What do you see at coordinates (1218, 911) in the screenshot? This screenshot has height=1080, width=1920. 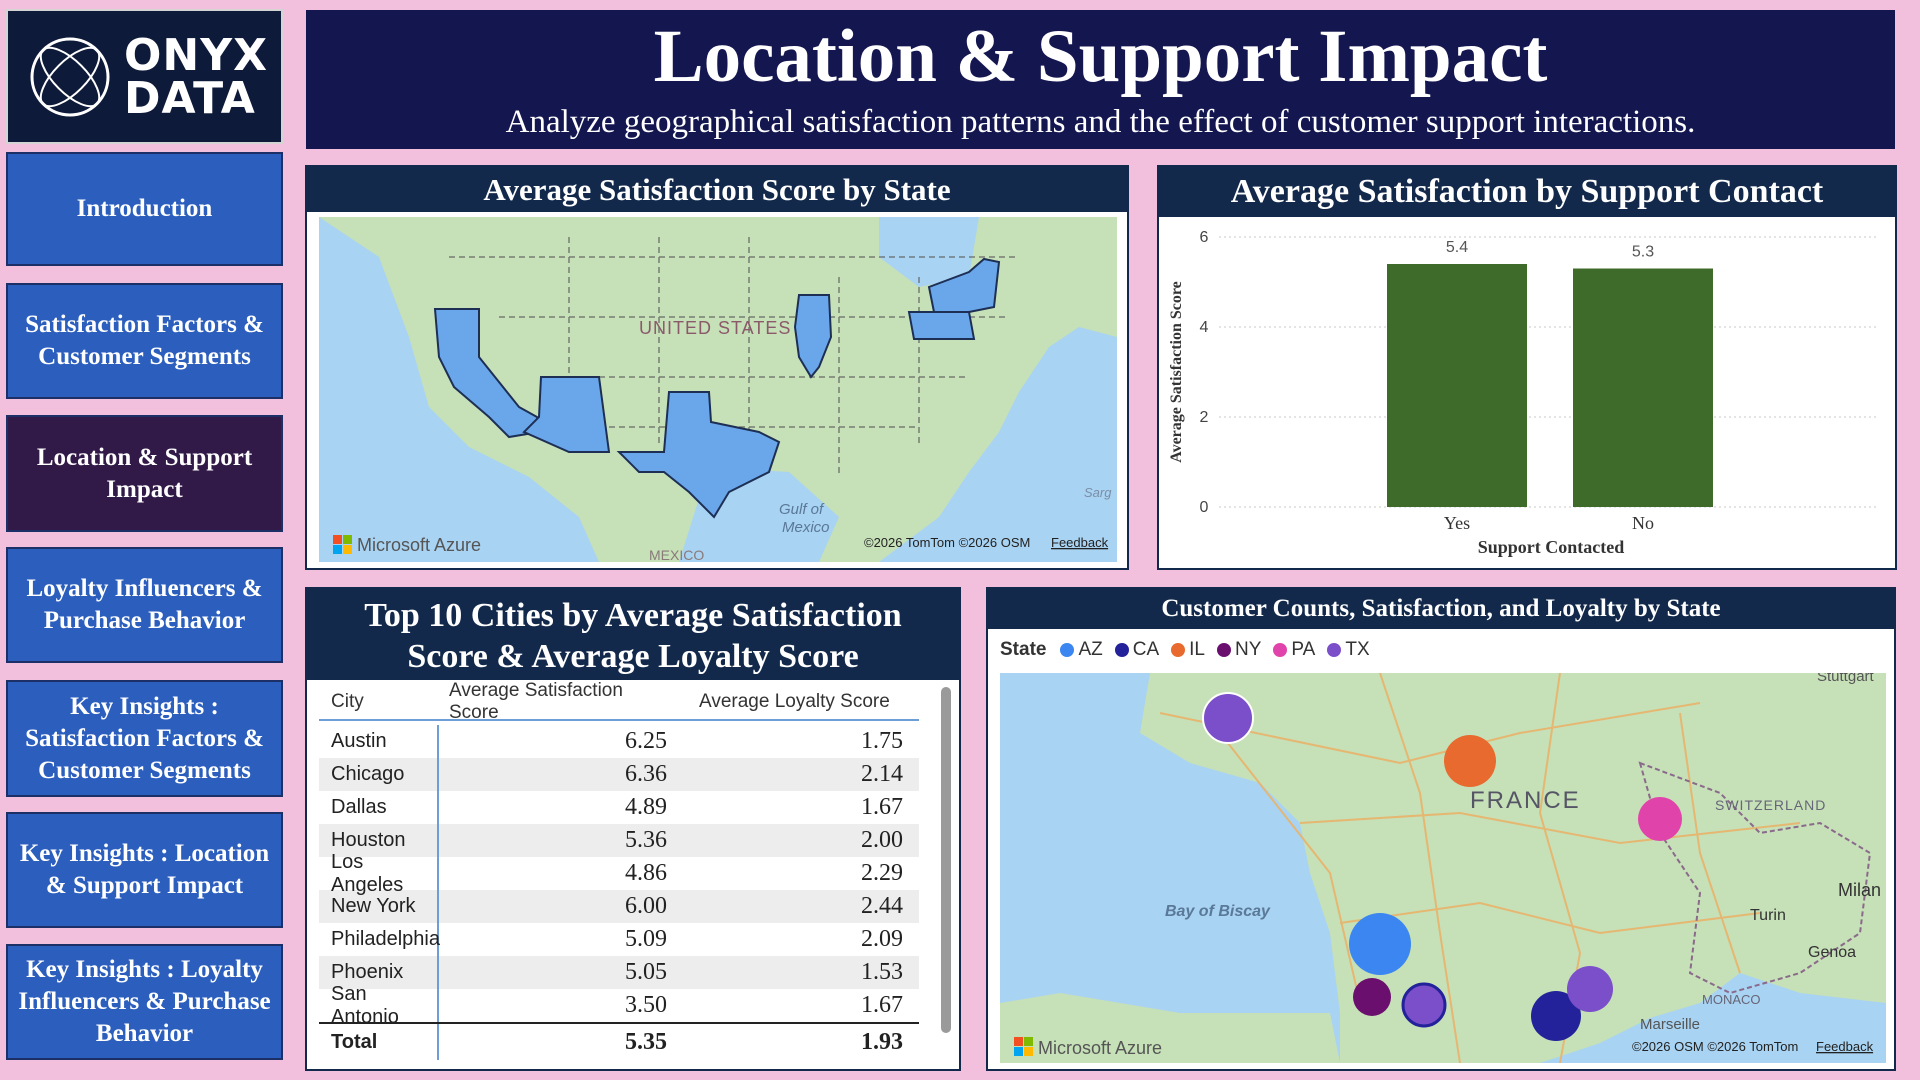 I see `svg-text: Bay of Biscay` at bounding box center [1218, 911].